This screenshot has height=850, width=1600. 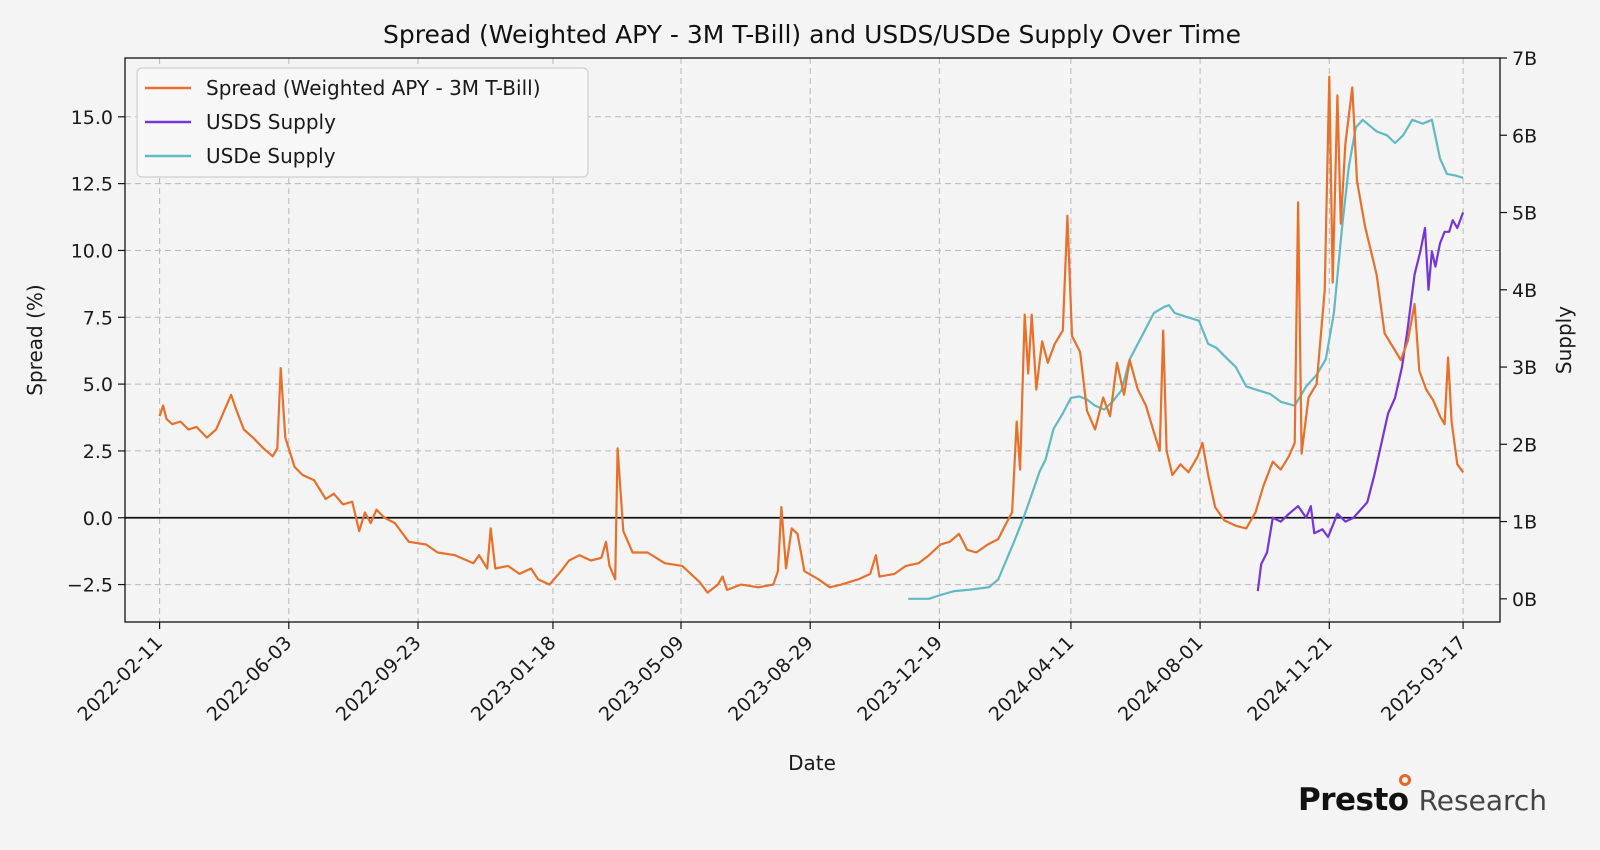 I want to click on y-right-tick-label: 4B, so click(x=1524, y=291).